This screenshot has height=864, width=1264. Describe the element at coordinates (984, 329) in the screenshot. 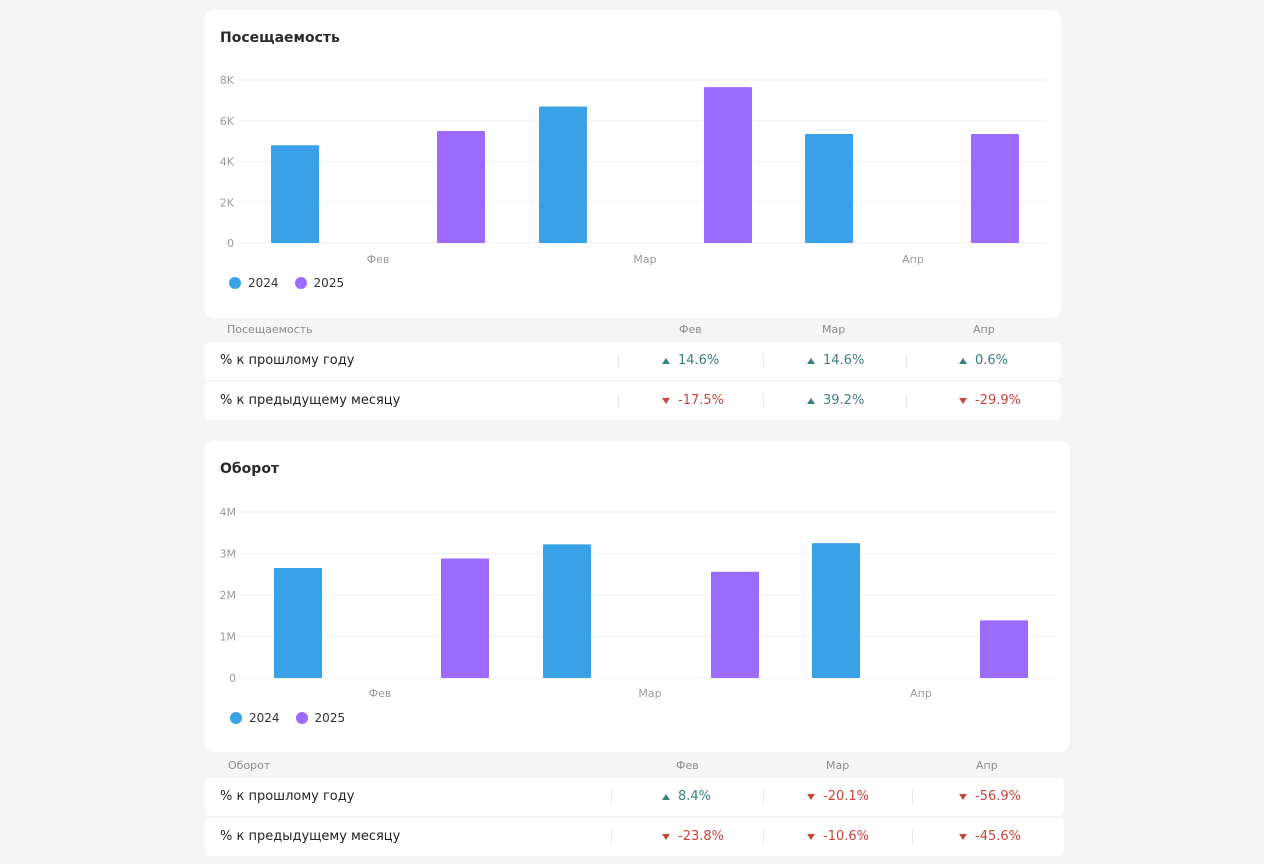

I see `table-header-apr: Апр` at that location.